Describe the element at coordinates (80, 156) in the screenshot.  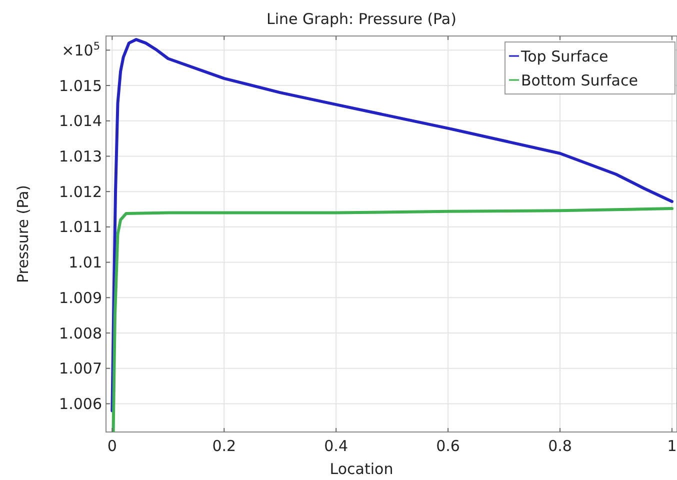
I see `y-tick-label: 1.013` at that location.